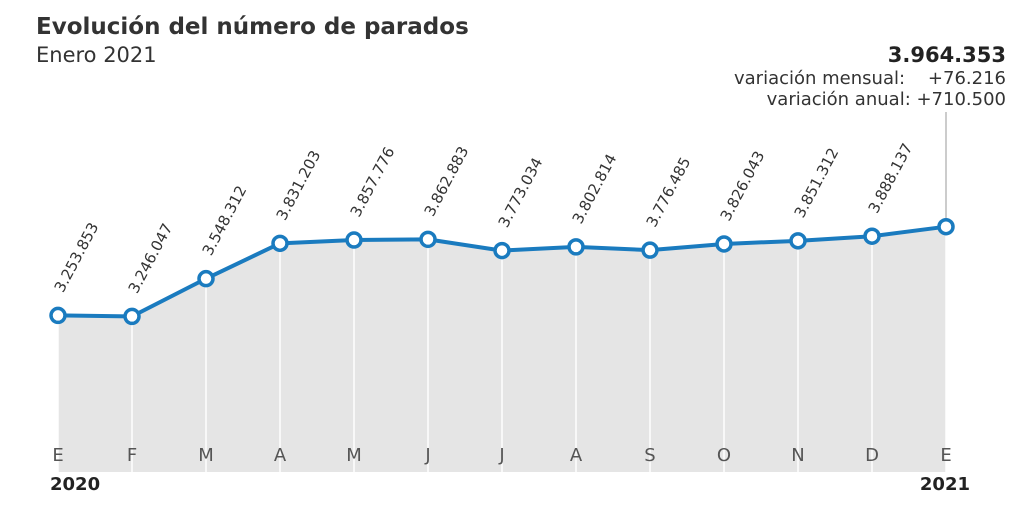 The height and width of the screenshot is (512, 1024). Describe the element at coordinates (595, 189) in the screenshot. I see `data-label: 3.802.814` at that location.